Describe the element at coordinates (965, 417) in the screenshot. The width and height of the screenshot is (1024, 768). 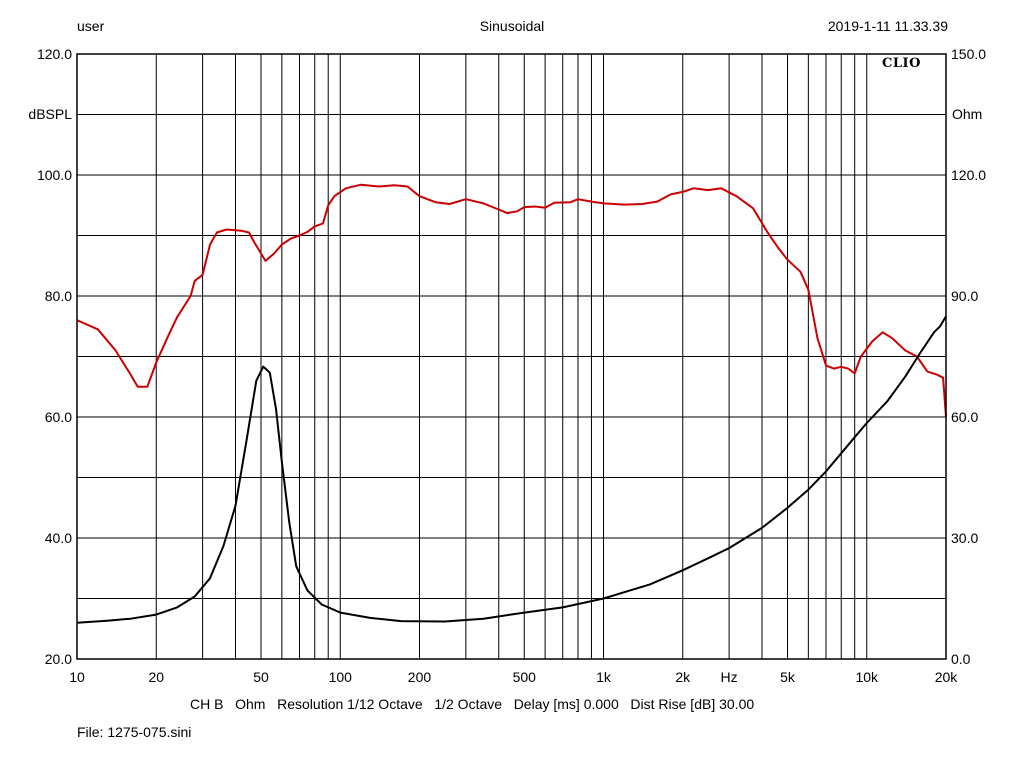
I see `y-right-tick-label: 60.0` at that location.